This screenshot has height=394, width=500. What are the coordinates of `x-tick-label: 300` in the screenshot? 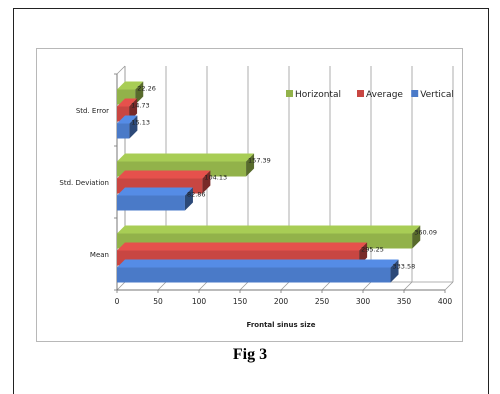 It's located at (363, 301).